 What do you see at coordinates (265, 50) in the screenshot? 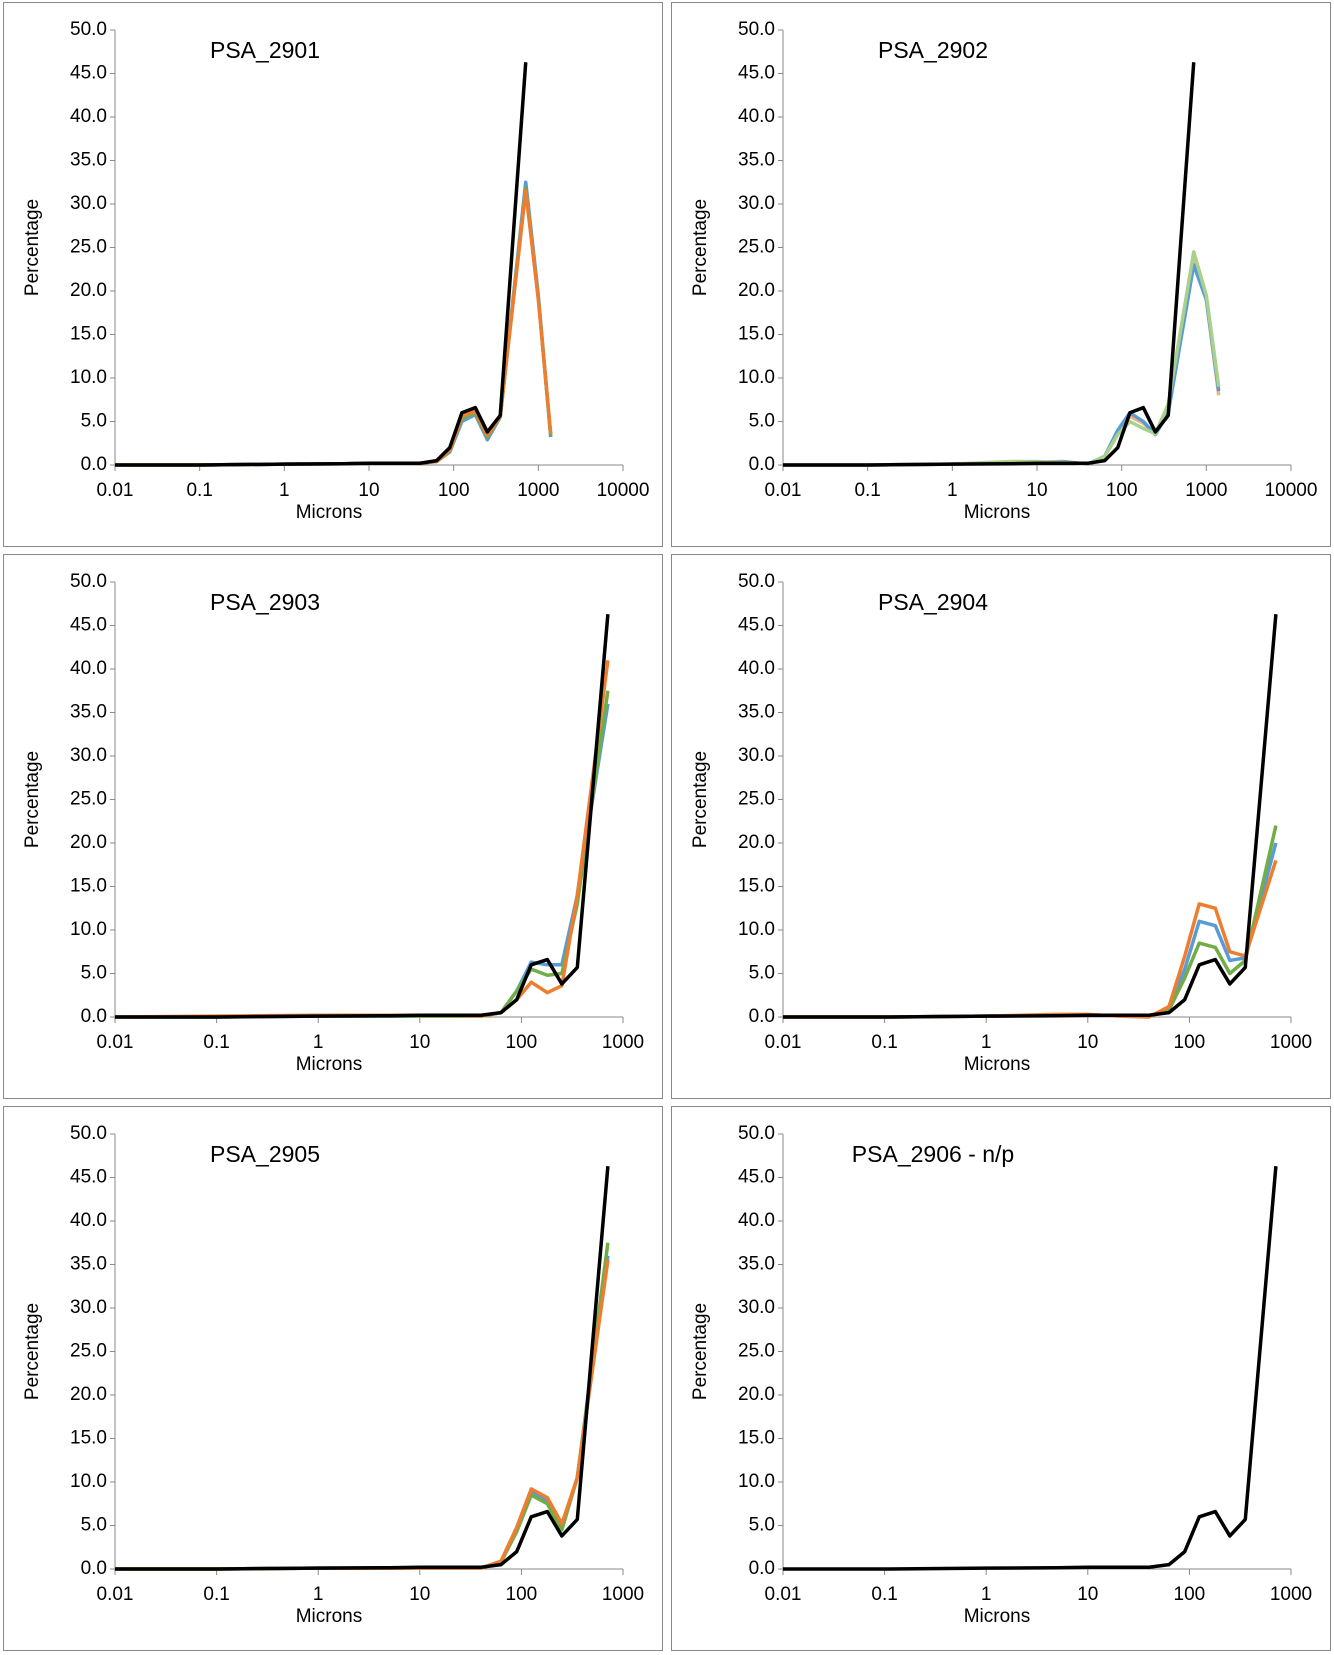
I see `chart-title: PSA_2901` at bounding box center [265, 50].